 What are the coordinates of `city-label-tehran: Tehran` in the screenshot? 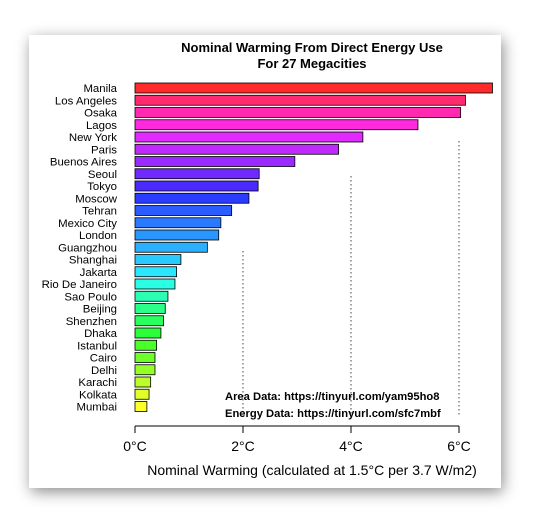 It's located at (99, 212).